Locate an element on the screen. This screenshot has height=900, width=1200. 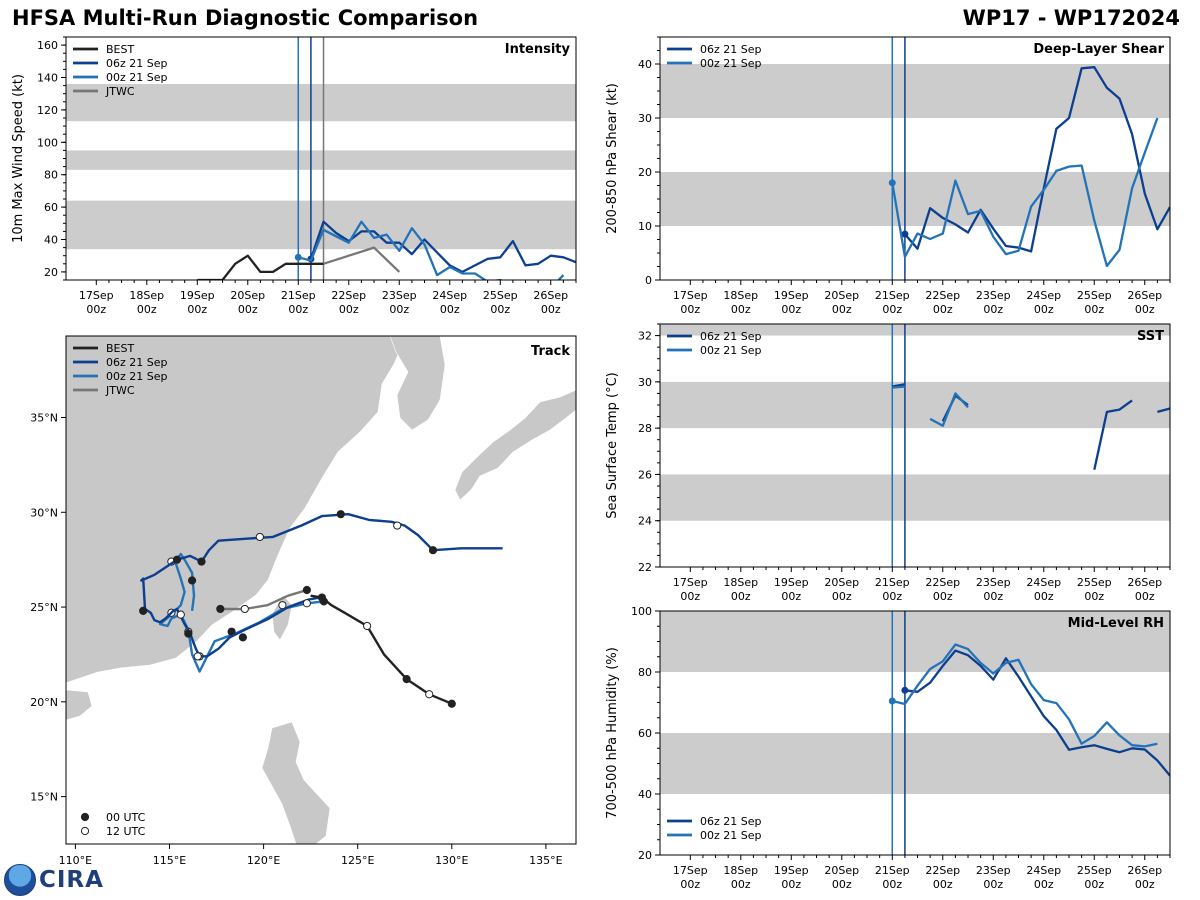
sst-xtick-label: 21Sep is located at coordinates (892, 582).